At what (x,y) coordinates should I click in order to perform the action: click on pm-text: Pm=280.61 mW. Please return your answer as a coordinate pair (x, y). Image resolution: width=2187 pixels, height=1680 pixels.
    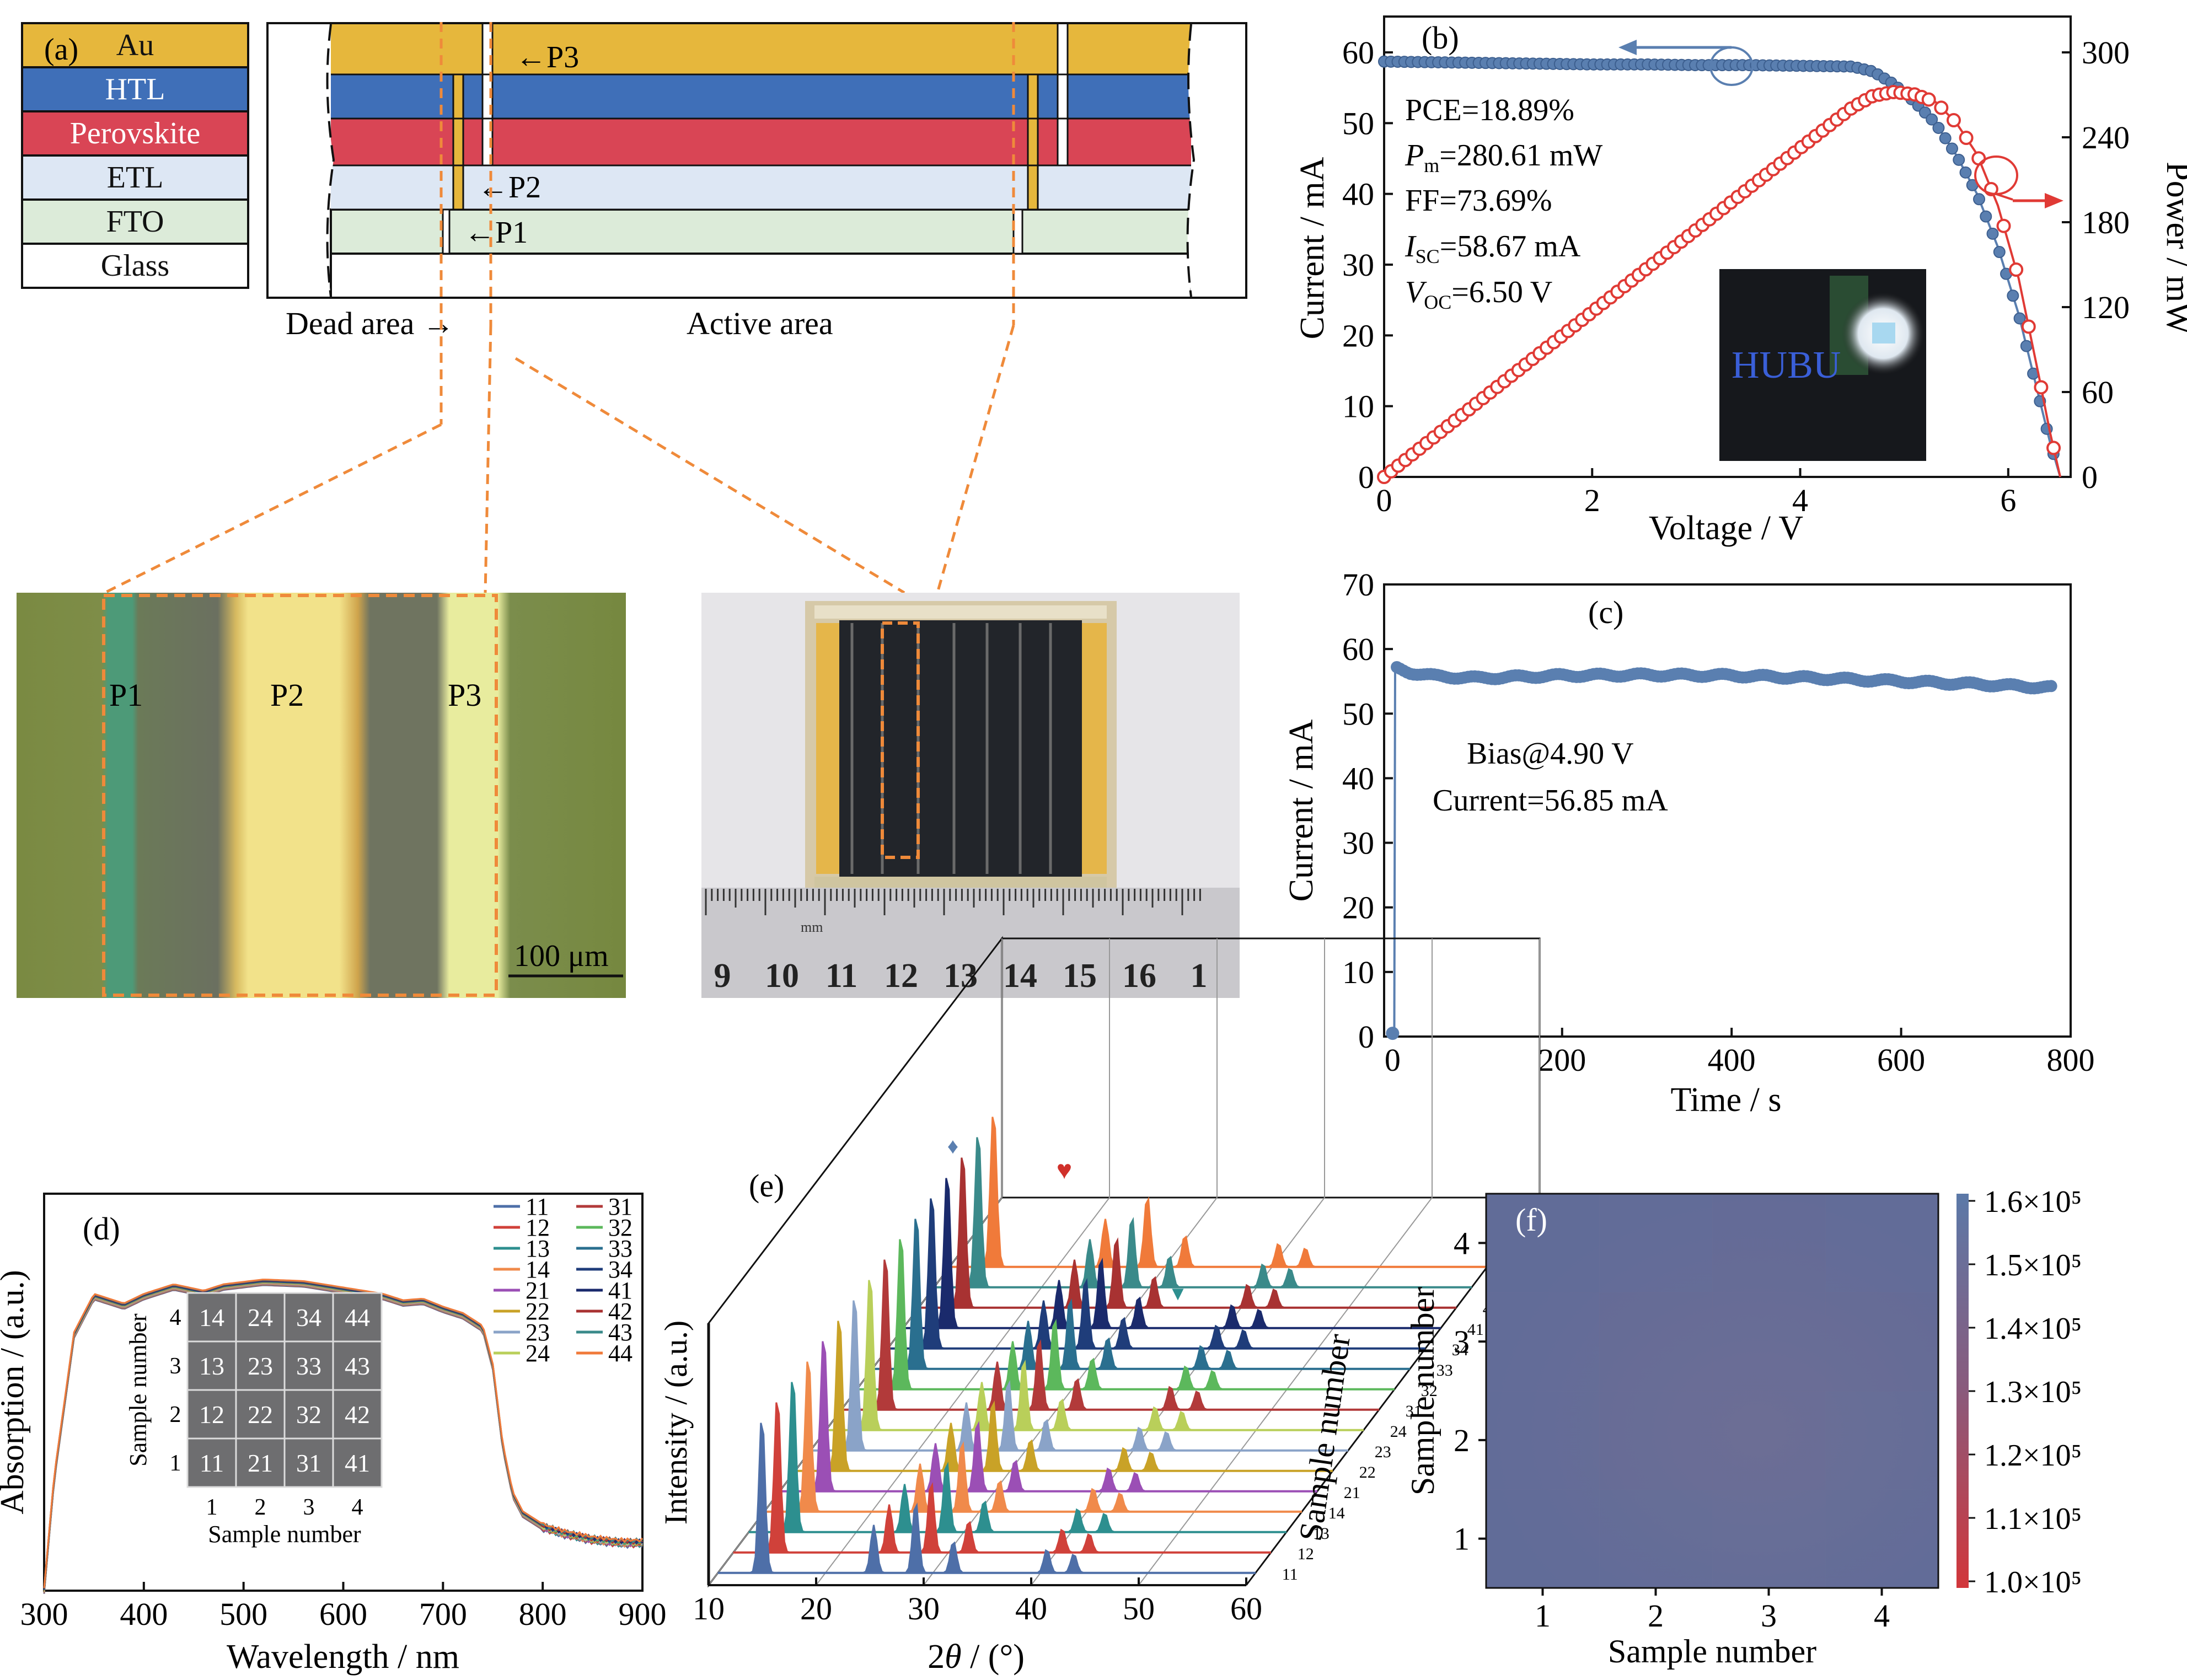
    Looking at the image, I should click on (1503, 157).